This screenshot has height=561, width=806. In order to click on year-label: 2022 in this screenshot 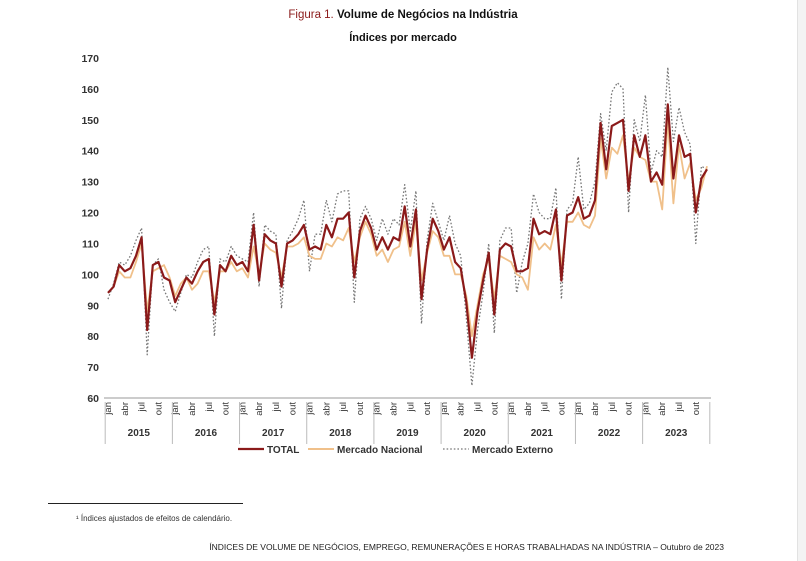, I will do `click(609, 433)`.